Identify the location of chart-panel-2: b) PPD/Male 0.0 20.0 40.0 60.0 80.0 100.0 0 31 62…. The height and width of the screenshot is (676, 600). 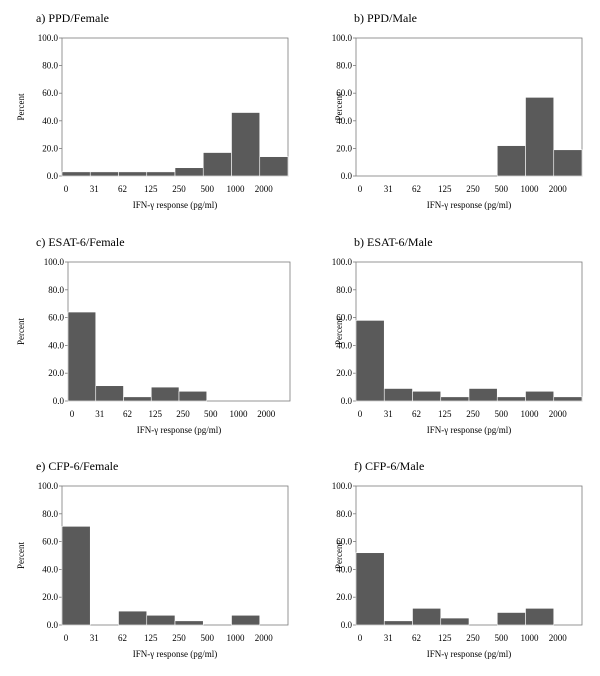
(457, 110).